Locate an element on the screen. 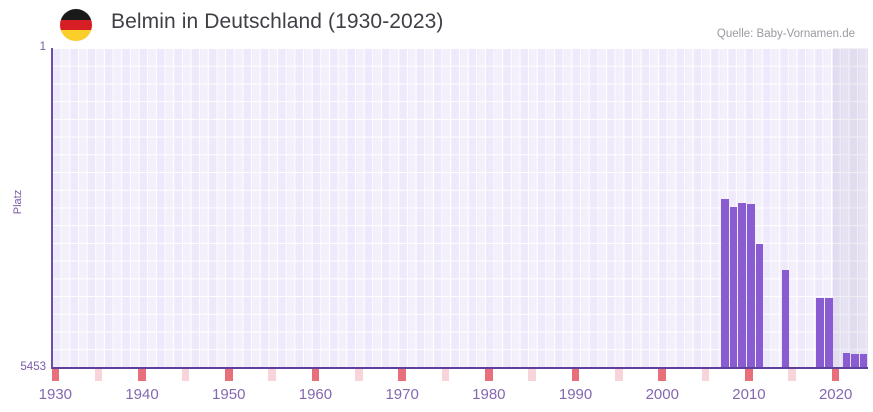 The width and height of the screenshot is (873, 412). bar-2008 is located at coordinates (733, 286).